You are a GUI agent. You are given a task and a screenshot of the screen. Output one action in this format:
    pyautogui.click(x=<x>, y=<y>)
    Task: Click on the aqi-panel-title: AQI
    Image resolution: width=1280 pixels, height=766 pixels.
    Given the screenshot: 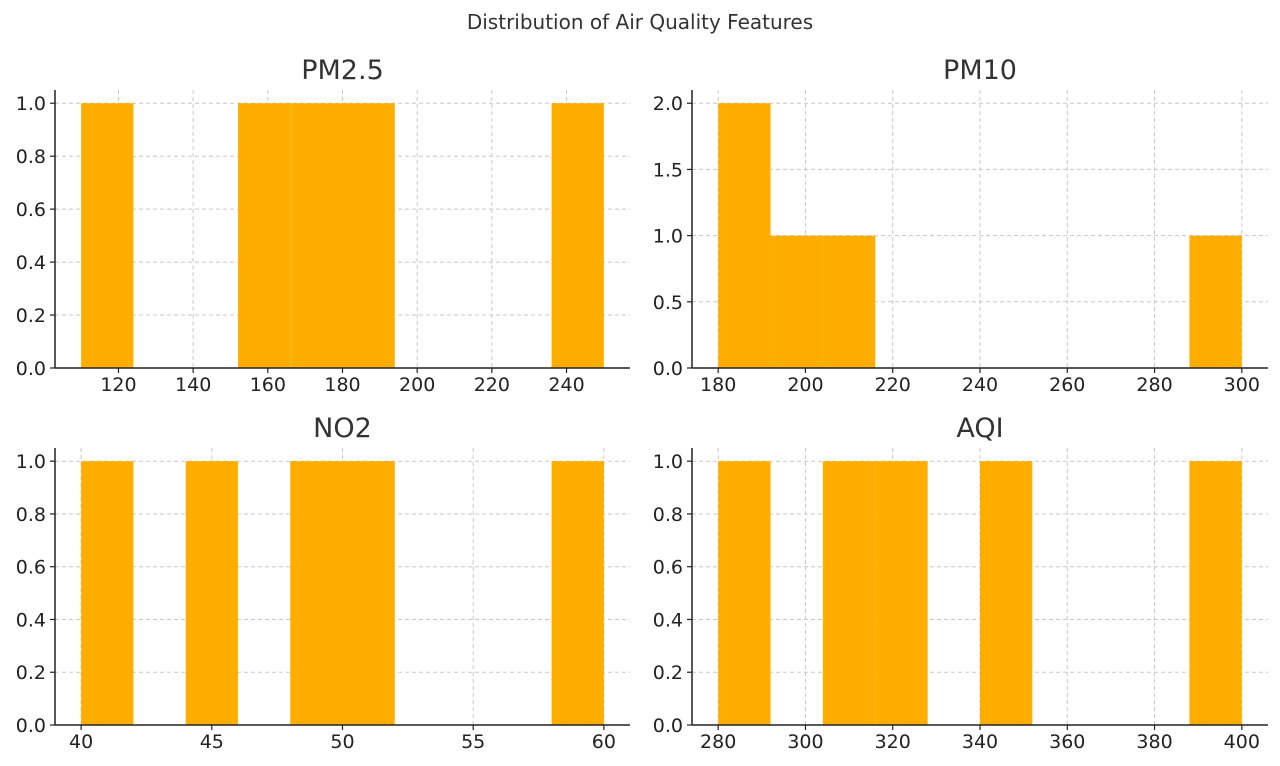 What is the action you would take?
    pyautogui.click(x=979, y=428)
    